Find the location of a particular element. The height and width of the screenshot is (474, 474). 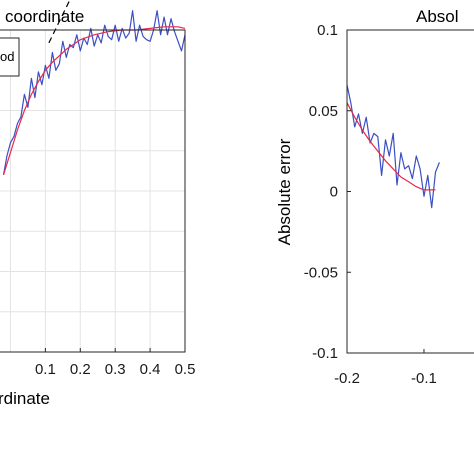

right-title: Absol is located at coordinates (437, 16).